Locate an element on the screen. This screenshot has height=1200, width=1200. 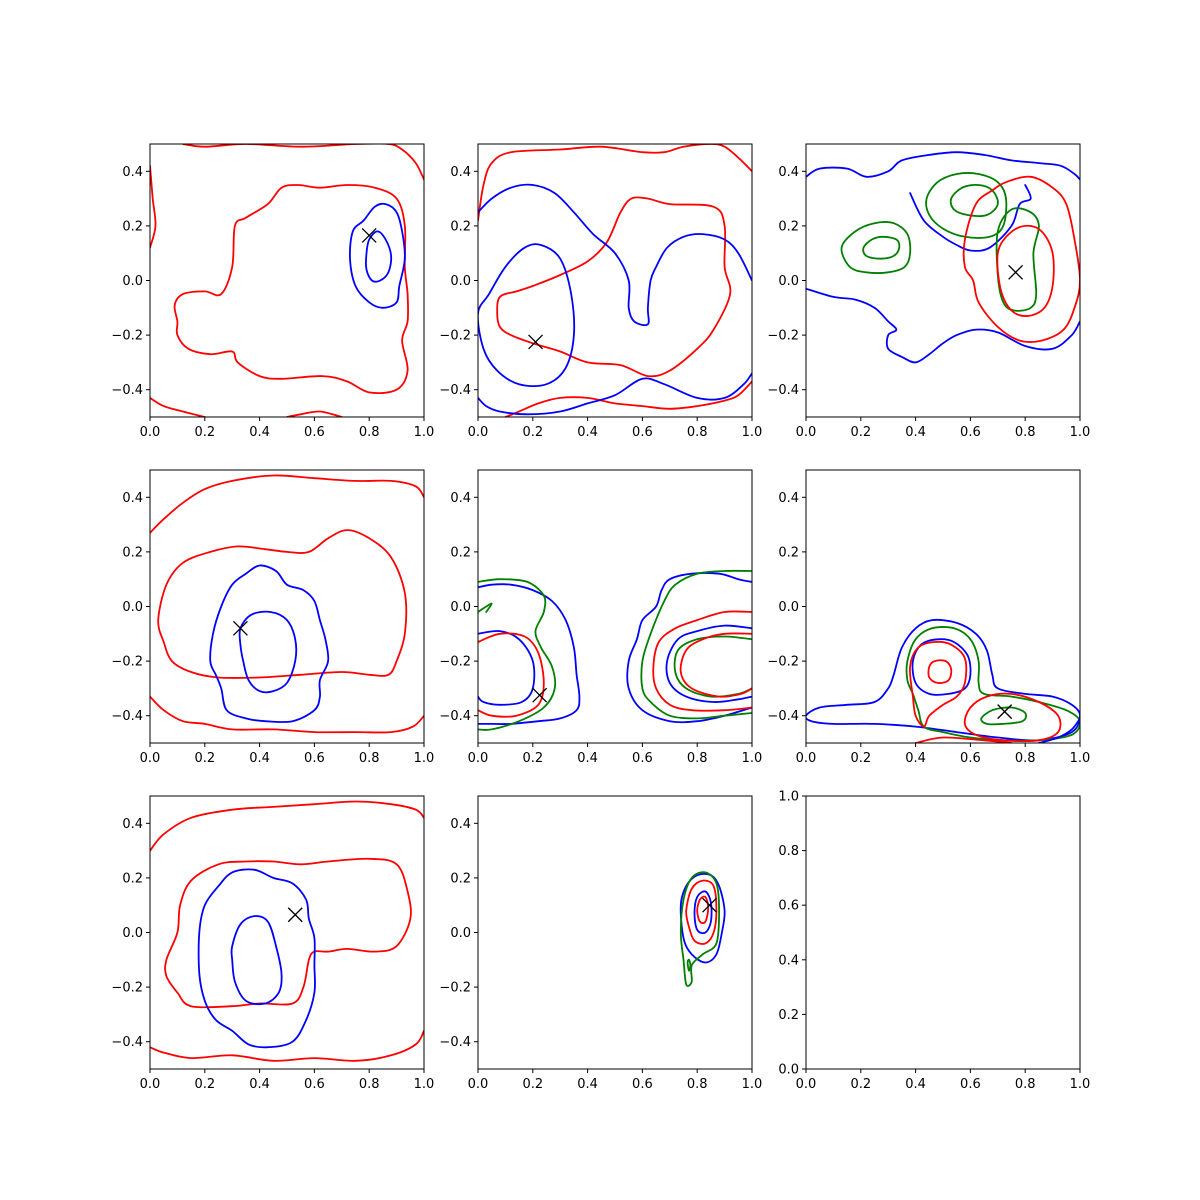
subplot-7: 0.0 0.2 0.4 0.6 0.8 1.0 −0.4 −0.2 0.0 0.2 0.4 is located at coordinates (273, 943).